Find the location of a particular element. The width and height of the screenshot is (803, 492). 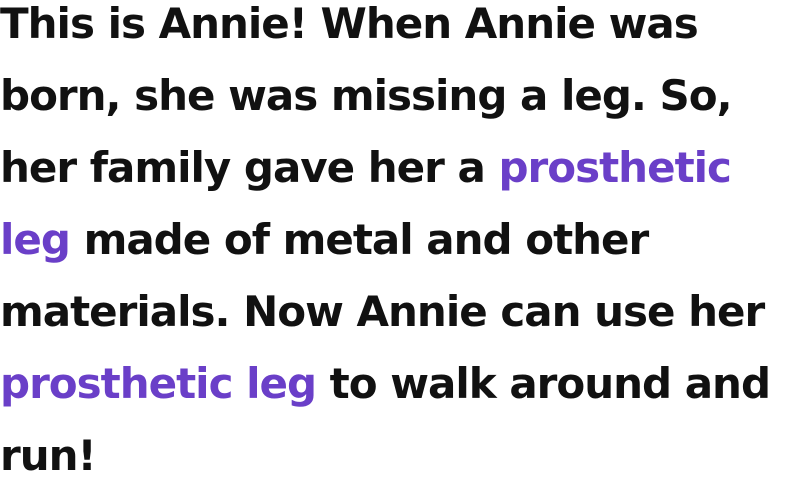

highlighted-term-leg: leg is located at coordinates (35, 239).